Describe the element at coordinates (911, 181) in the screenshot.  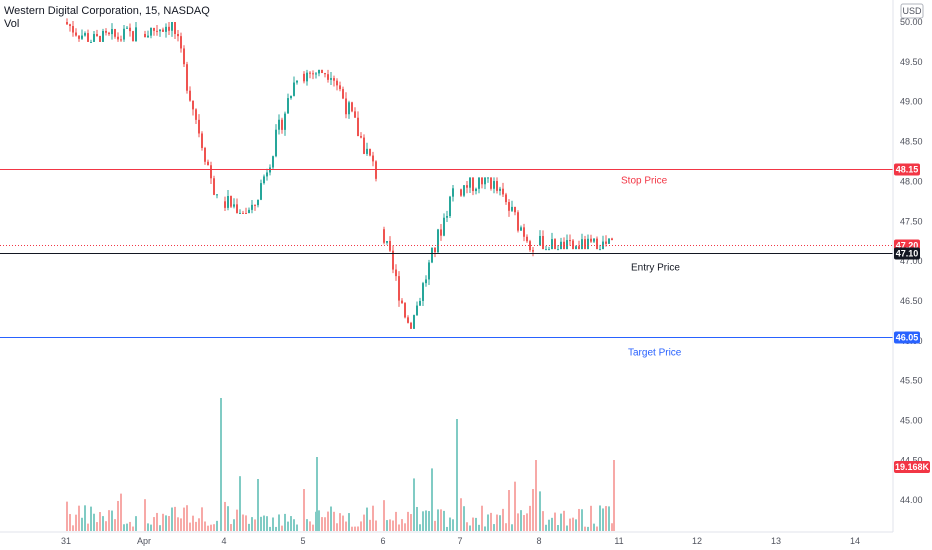
I see `price-tick-label: 48.00` at that location.